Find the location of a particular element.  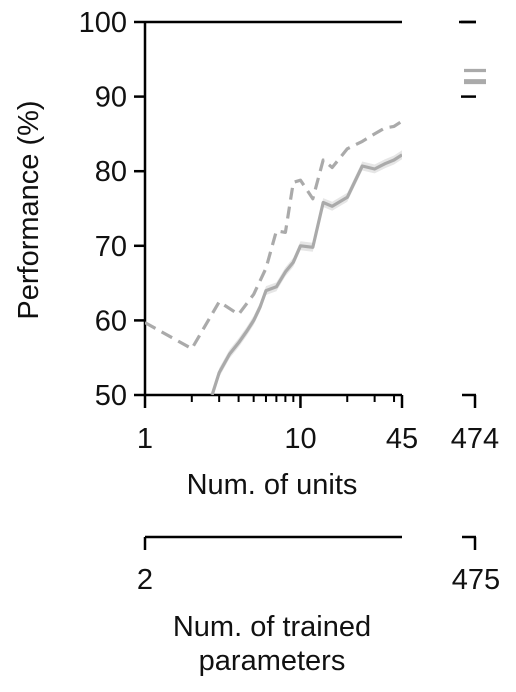

y-axis-label: Performance (%) is located at coordinates (29, 209).